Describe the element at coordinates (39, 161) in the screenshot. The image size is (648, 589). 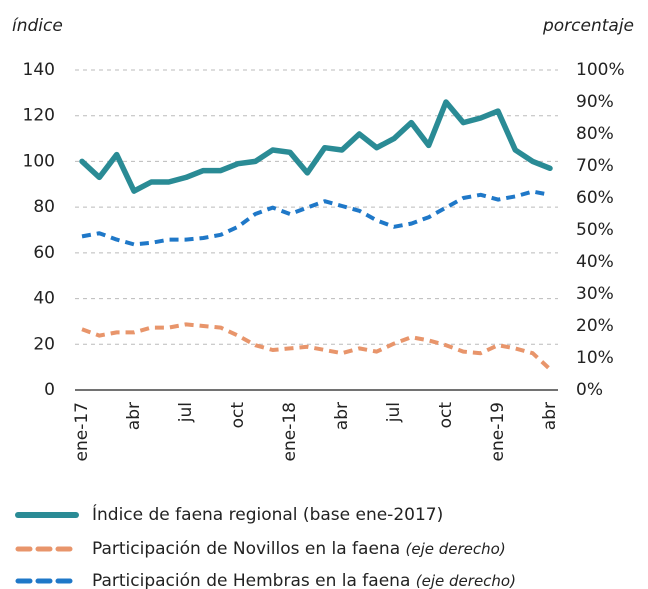
I see `y-tick-label: 100` at that location.